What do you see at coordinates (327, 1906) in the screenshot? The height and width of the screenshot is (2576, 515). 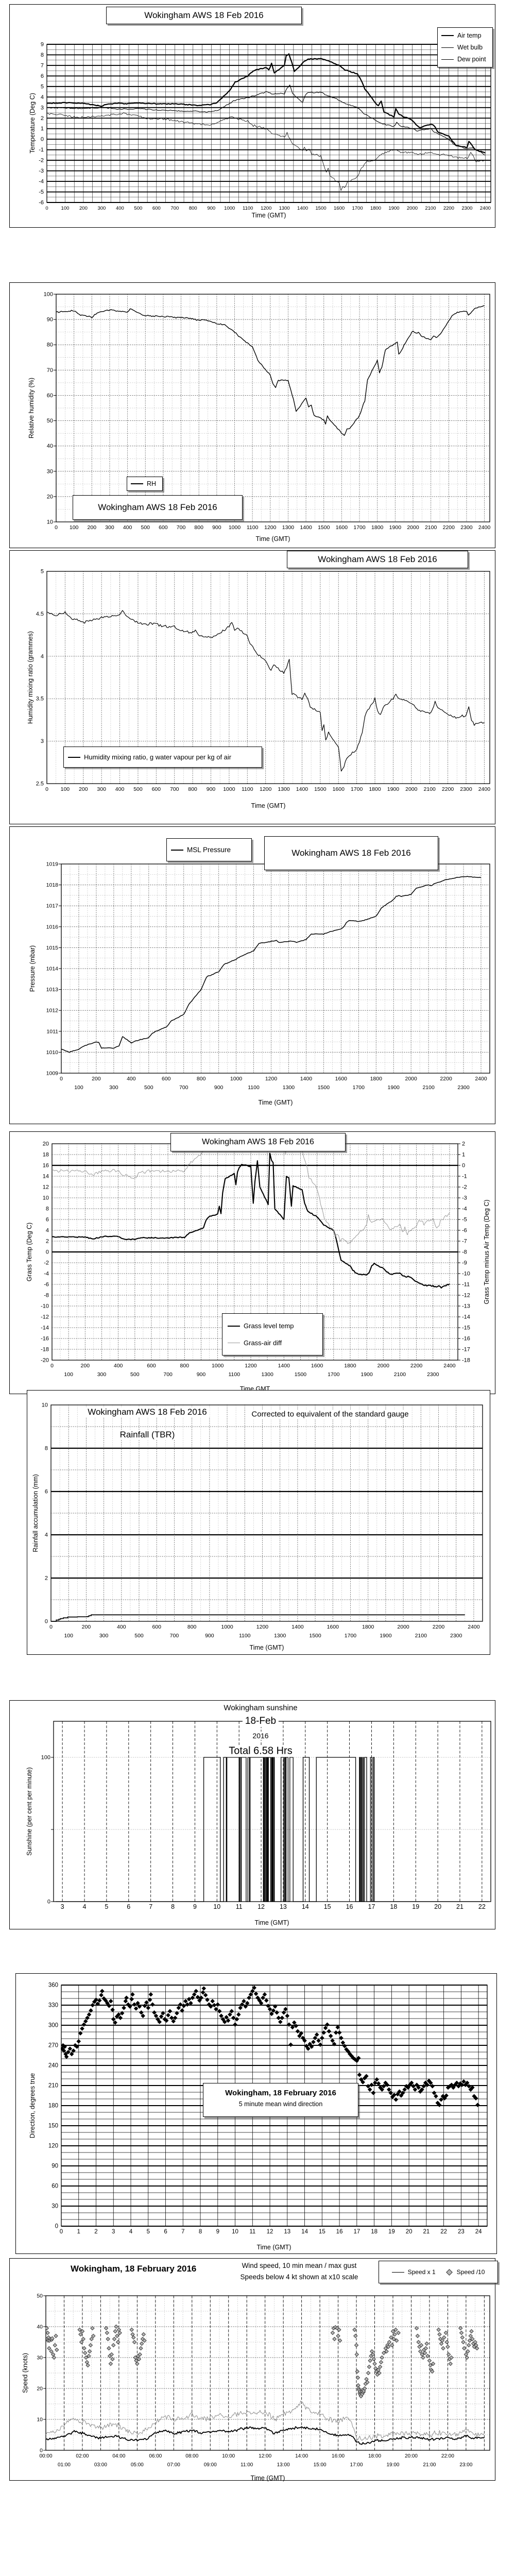 I see `svg-text: 15` at bounding box center [327, 1906].